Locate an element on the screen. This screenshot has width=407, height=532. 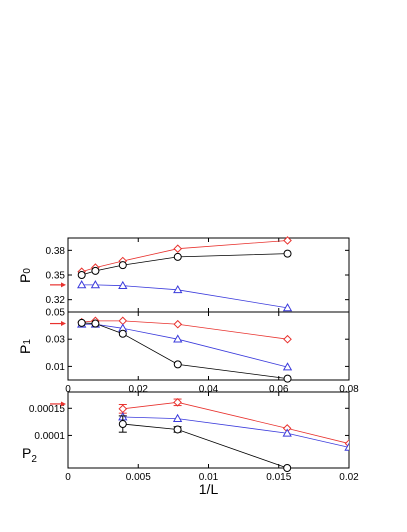
y-tick-label: 0.0001 is located at coordinates (49, 436).